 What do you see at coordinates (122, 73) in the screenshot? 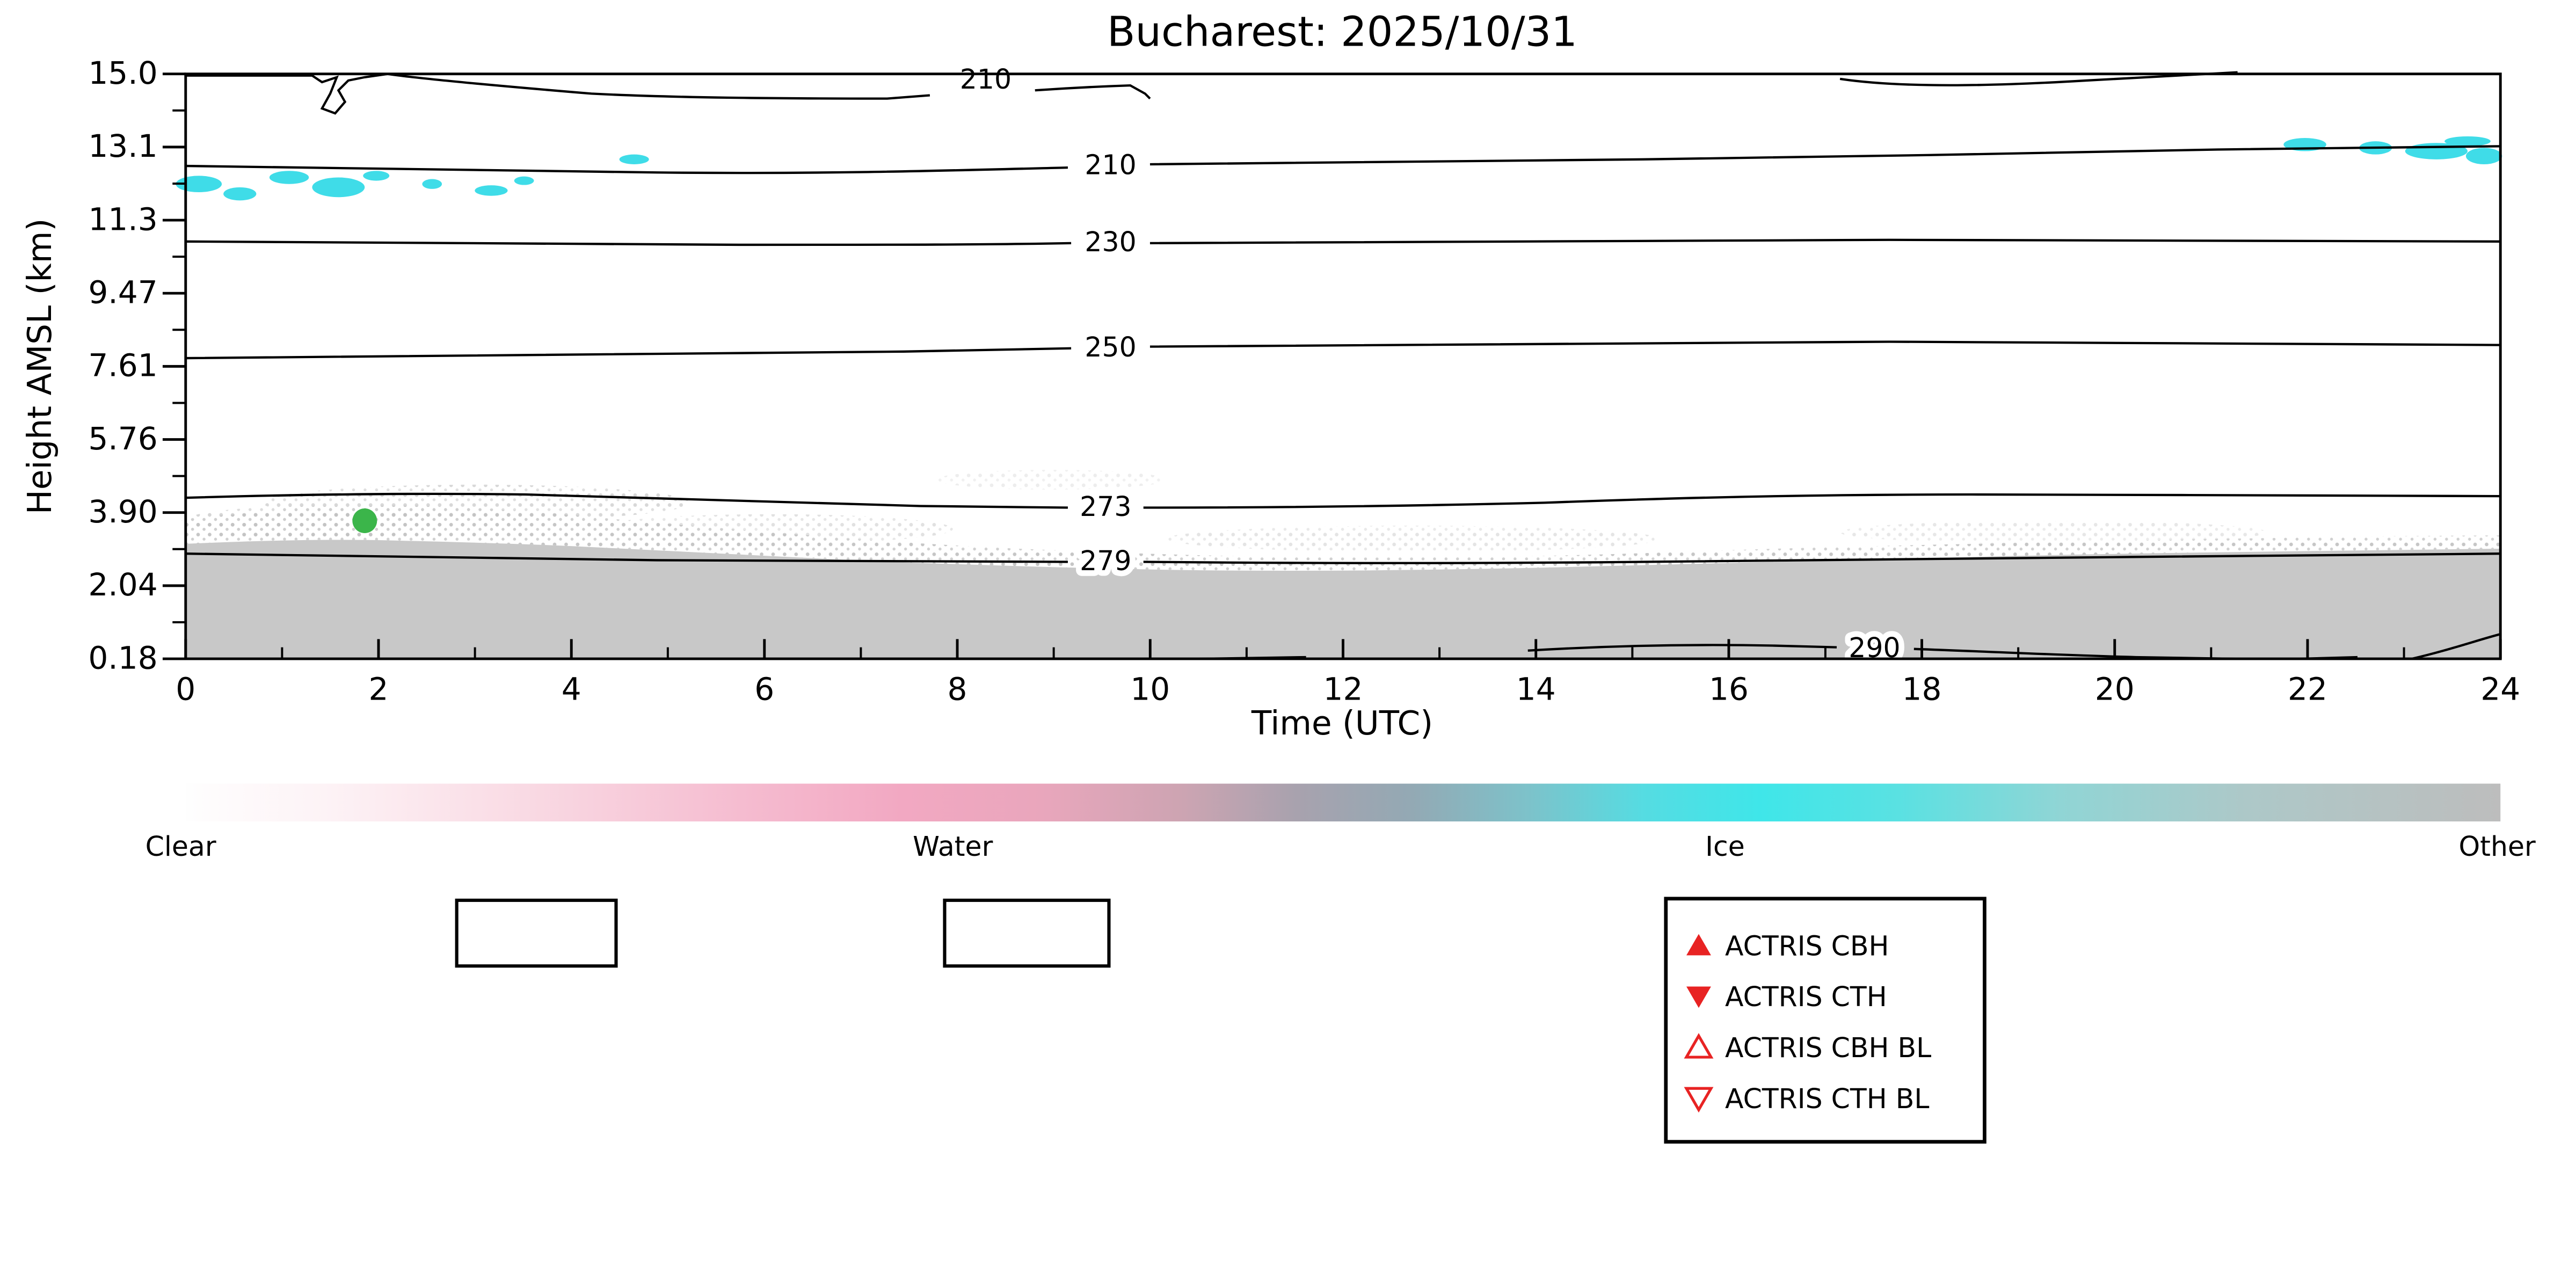
I see `y-tick-label: 15.0` at bounding box center [122, 73].